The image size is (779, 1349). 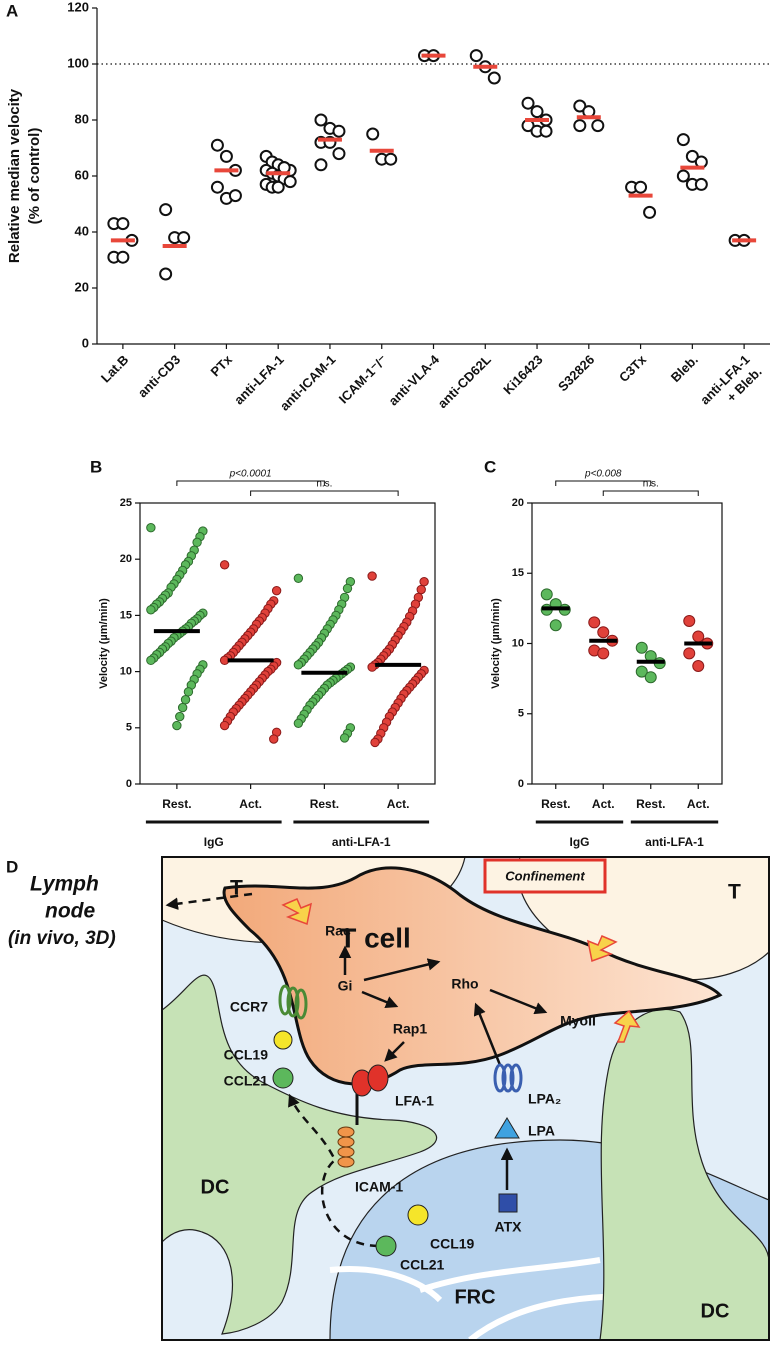 What do you see at coordinates (507, 1128) in the screenshot?
I see `lpa` at bounding box center [507, 1128].